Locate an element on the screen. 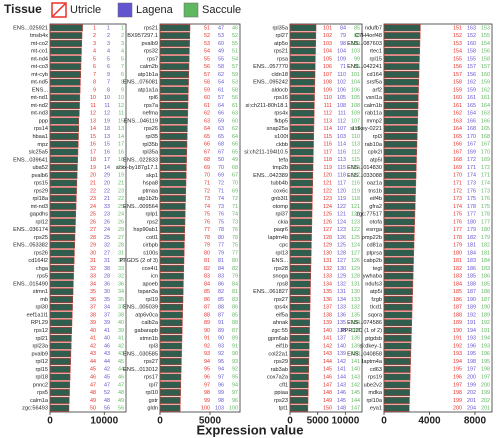 The image size is (500, 438). rank-label: 190 is located at coordinates (457, 331).